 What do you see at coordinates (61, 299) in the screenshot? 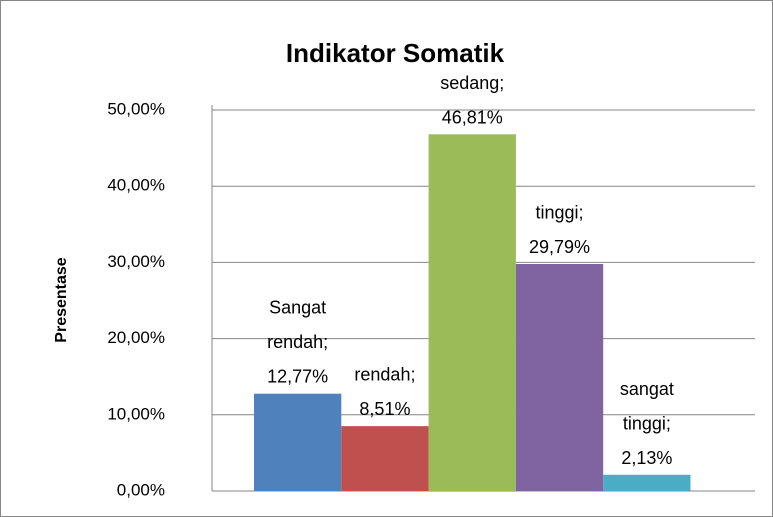
I see `y-axis-title: Presentase` at bounding box center [61, 299].